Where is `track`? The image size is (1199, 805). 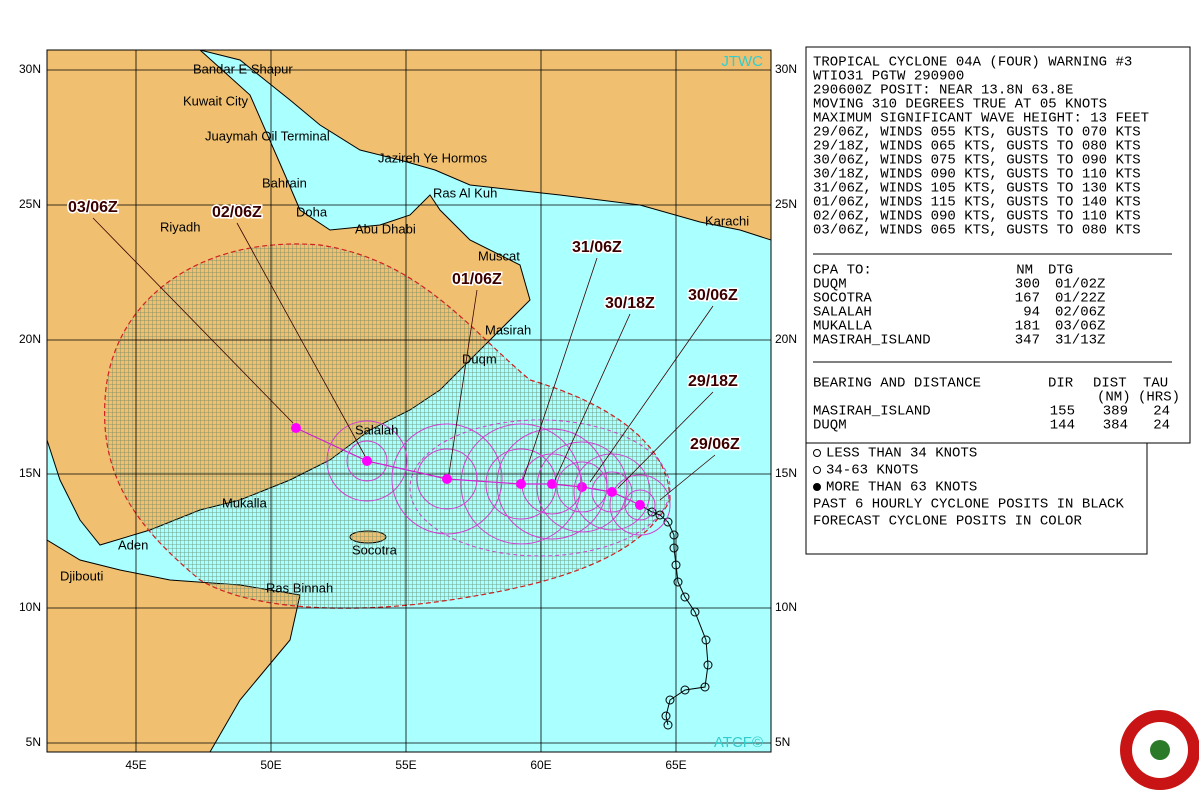
track is located at coordinates (502, 575).